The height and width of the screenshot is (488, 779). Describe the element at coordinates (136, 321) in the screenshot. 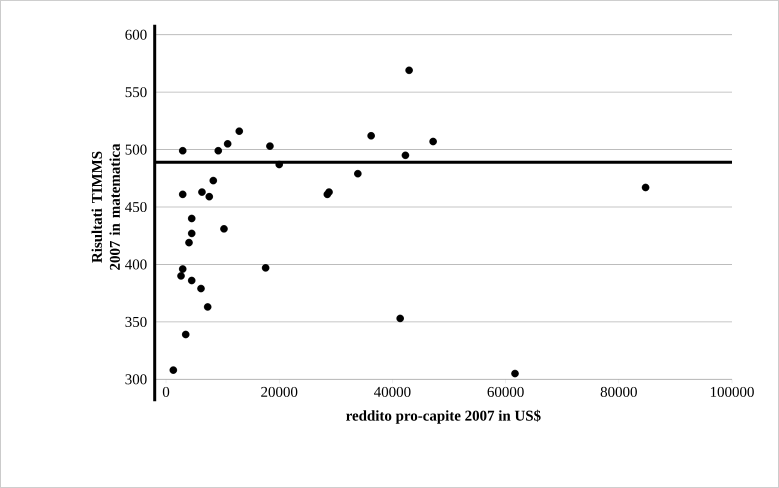

I see `y-tick-label: 350` at that location.